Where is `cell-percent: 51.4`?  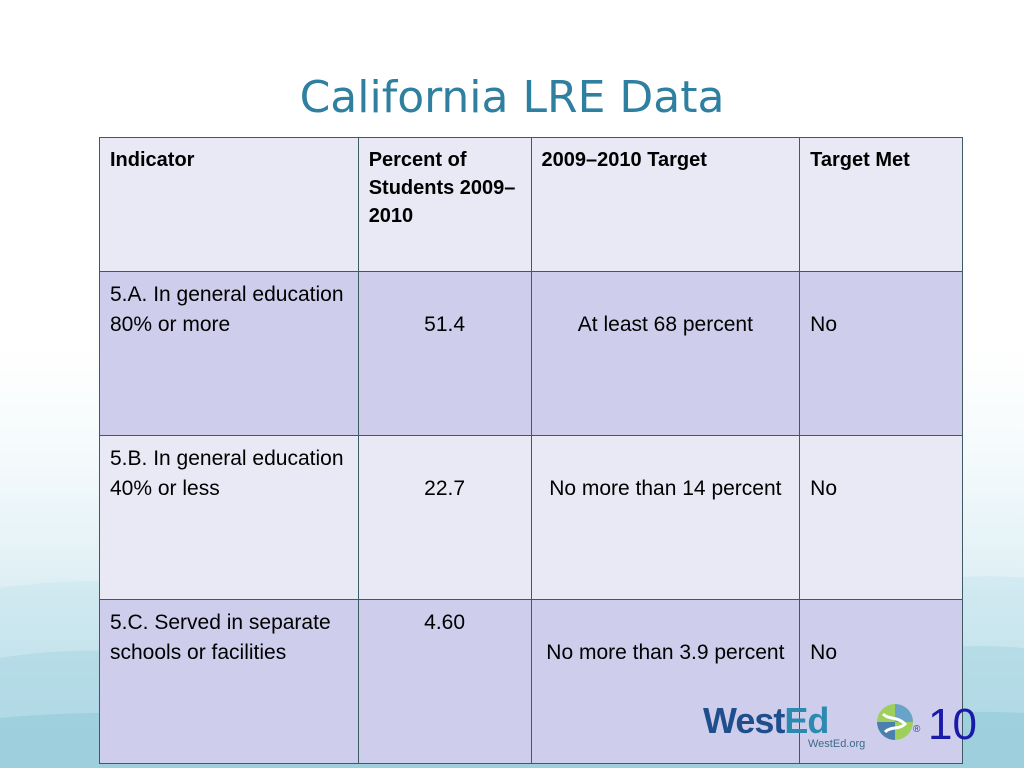
cell-percent: 51.4 is located at coordinates (444, 353).